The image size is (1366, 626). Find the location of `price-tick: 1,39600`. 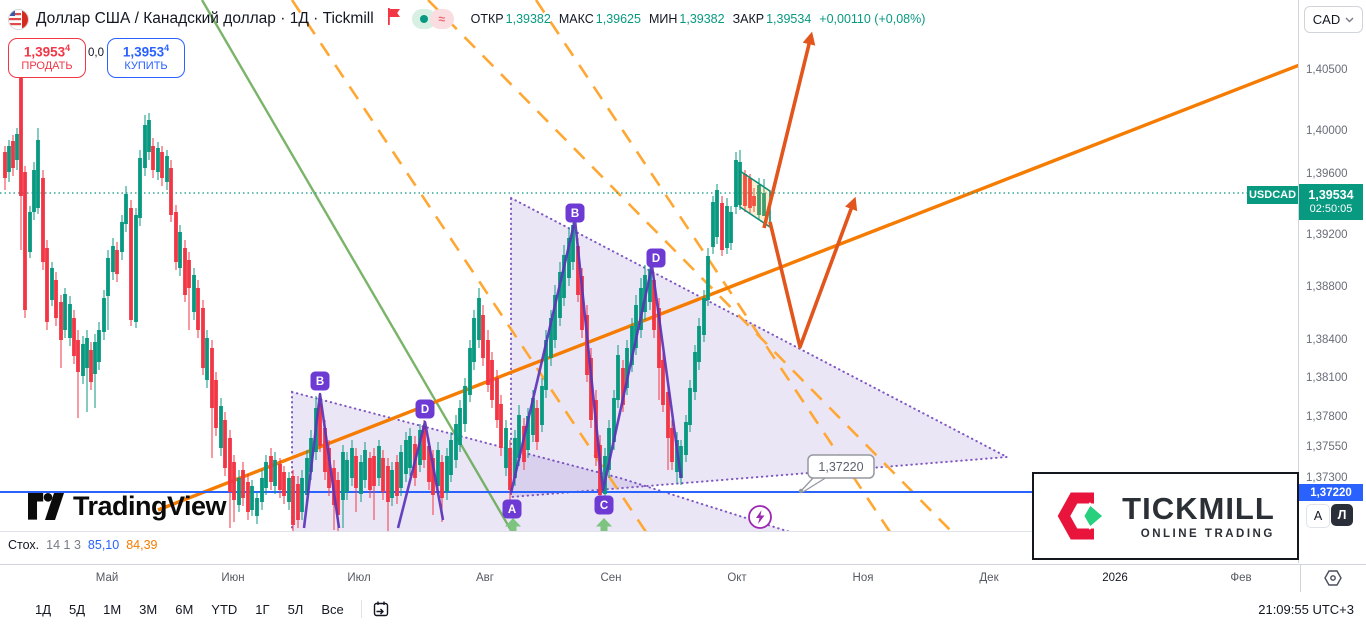

price-tick: 1,39600 is located at coordinates (1327, 174).